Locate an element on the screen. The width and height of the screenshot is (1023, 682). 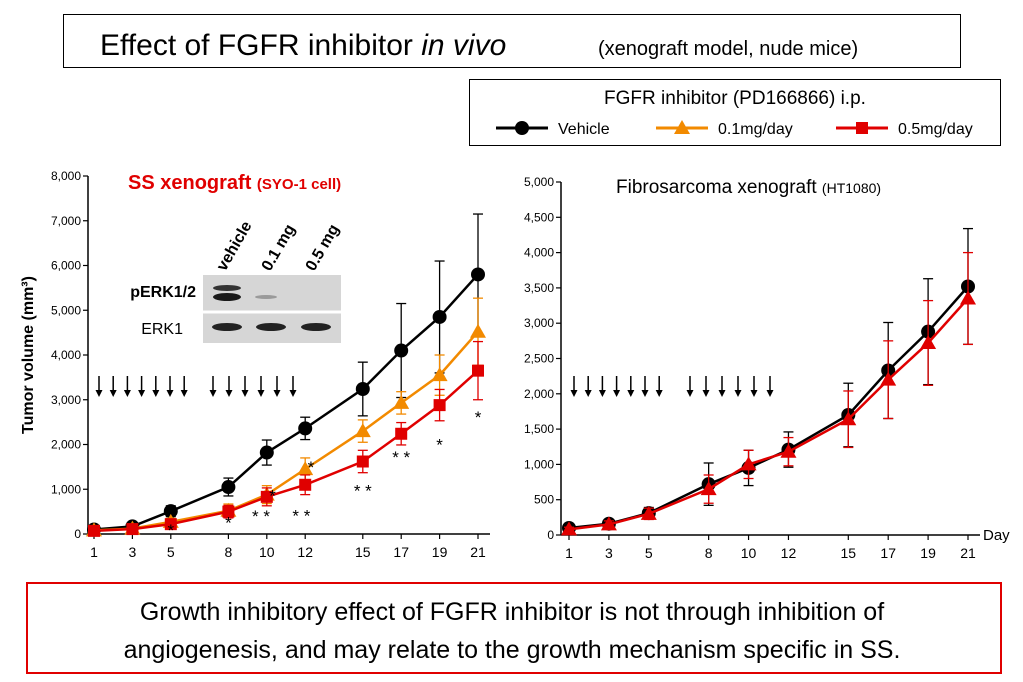
band-perk-01mg is located at coordinates (266, 297).